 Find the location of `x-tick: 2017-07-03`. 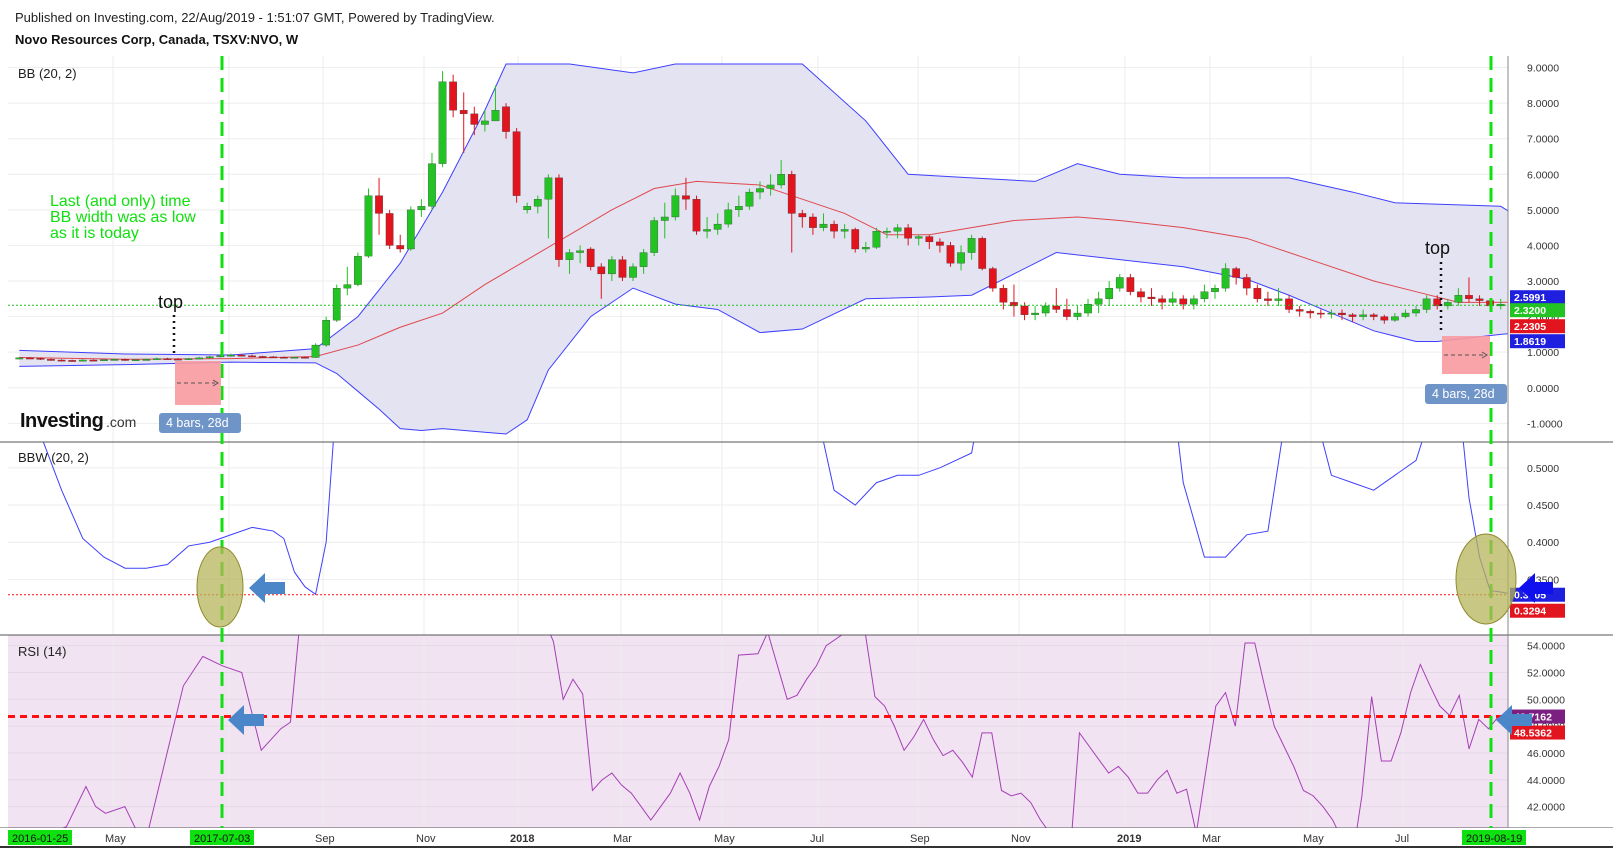

x-tick: 2017-07-03 is located at coordinates (222, 837).